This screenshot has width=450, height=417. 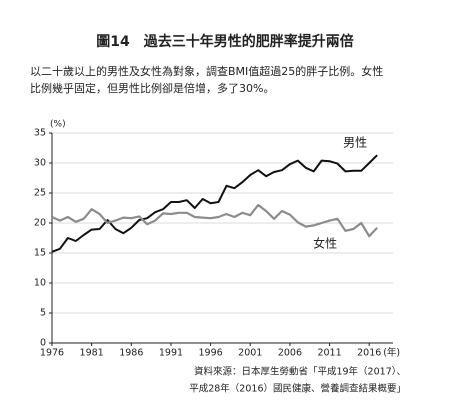 I want to click on series-line, so click(x=214, y=220).